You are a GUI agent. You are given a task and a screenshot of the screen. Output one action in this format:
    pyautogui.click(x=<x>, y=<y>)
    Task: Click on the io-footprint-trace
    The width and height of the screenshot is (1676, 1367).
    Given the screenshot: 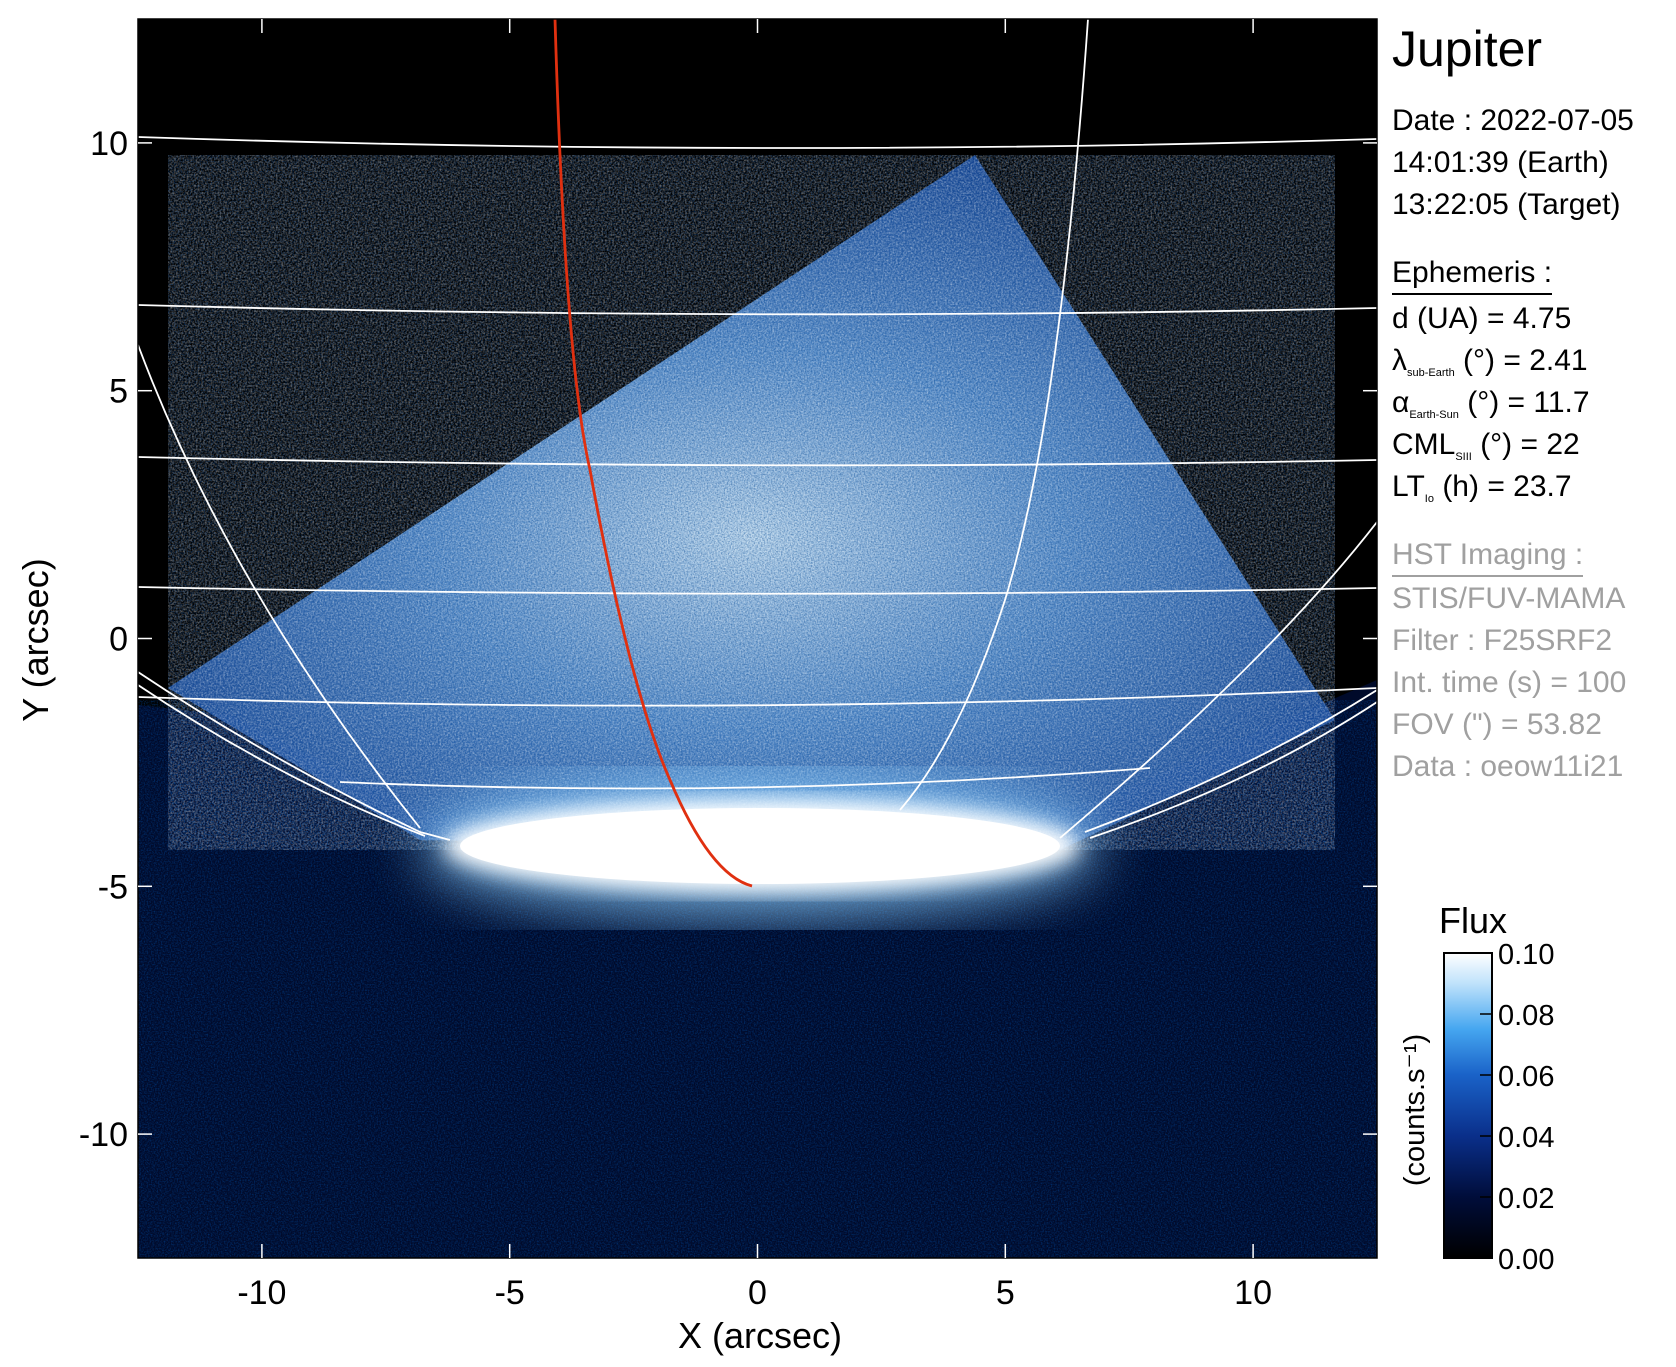 What is the action you would take?
    pyautogui.click(x=653, y=453)
    